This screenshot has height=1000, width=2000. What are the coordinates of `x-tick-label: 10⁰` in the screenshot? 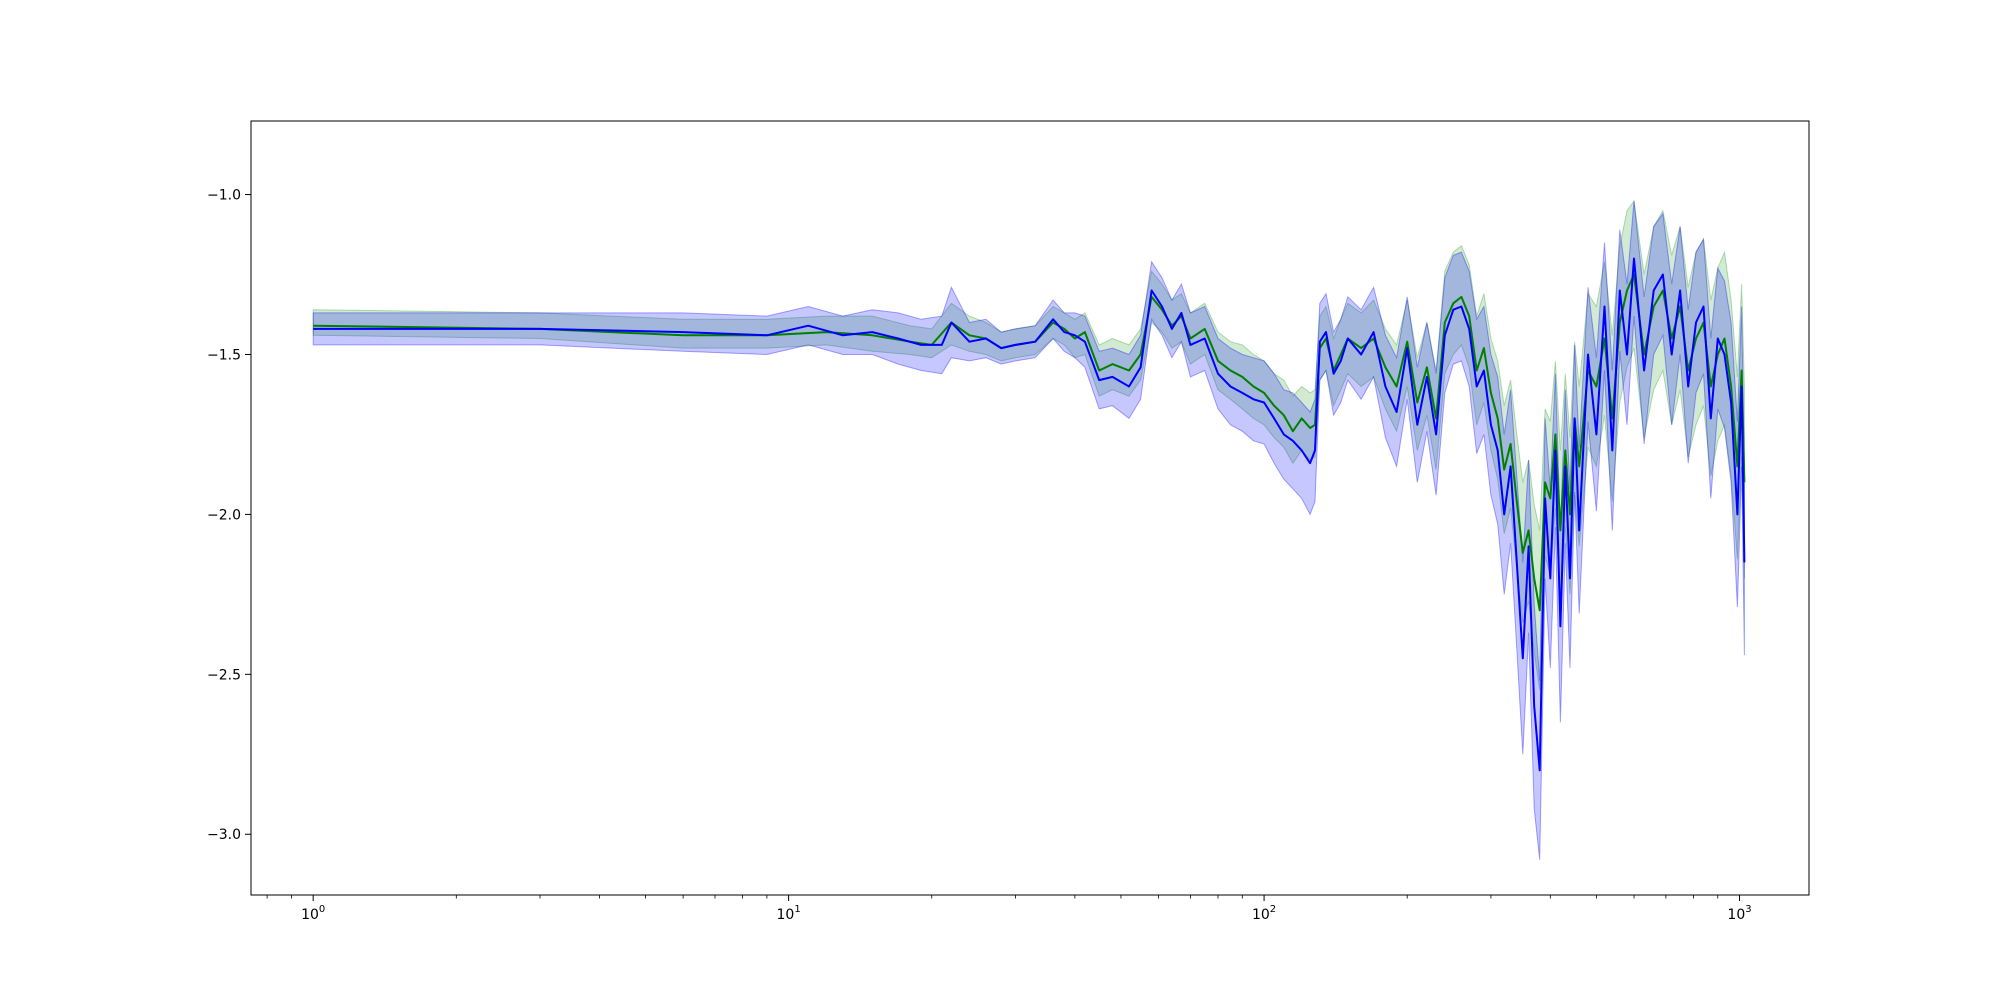 It's located at (313, 913).